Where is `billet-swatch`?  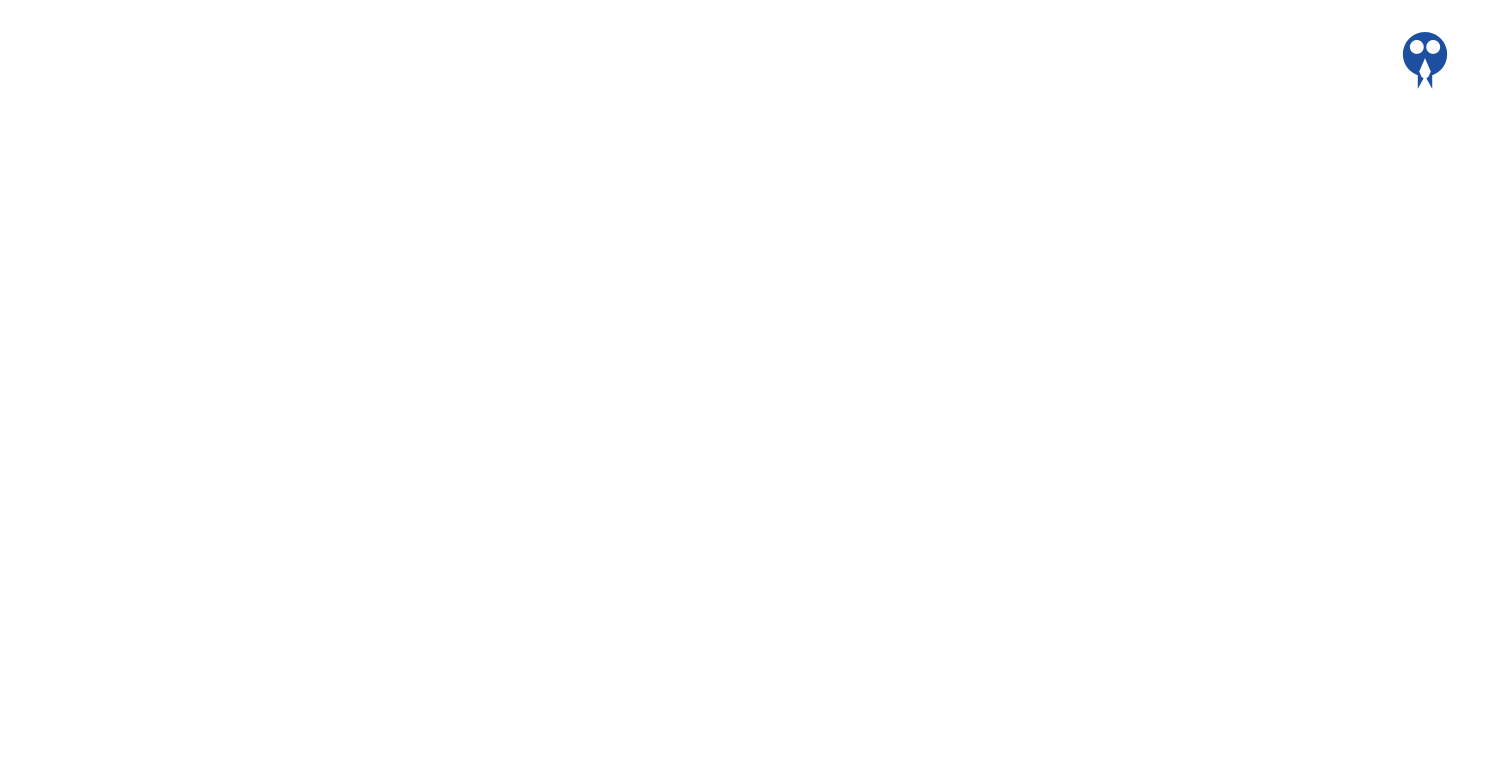
billet-swatch is located at coordinates (237, 166).